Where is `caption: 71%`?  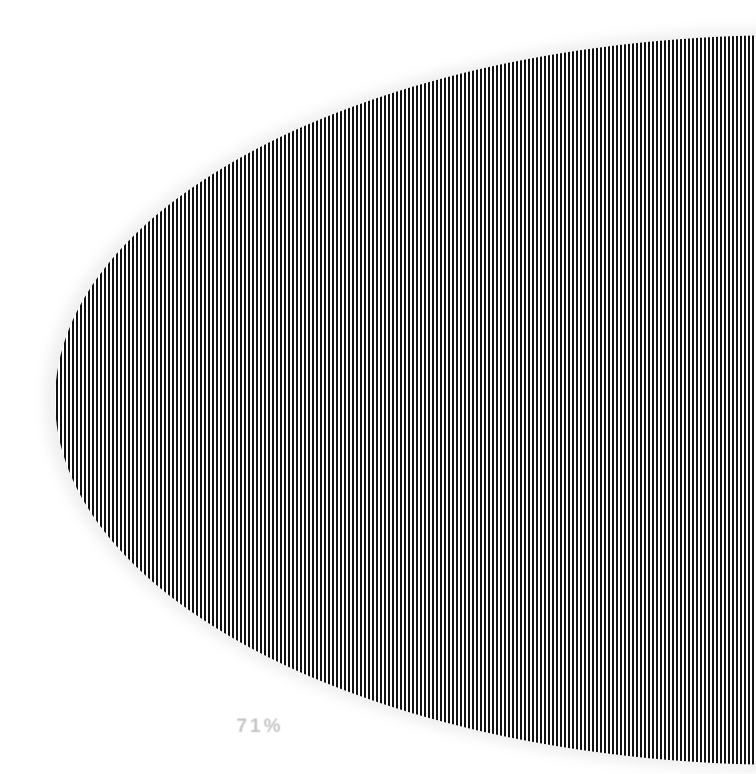
caption: 71% is located at coordinates (260, 727).